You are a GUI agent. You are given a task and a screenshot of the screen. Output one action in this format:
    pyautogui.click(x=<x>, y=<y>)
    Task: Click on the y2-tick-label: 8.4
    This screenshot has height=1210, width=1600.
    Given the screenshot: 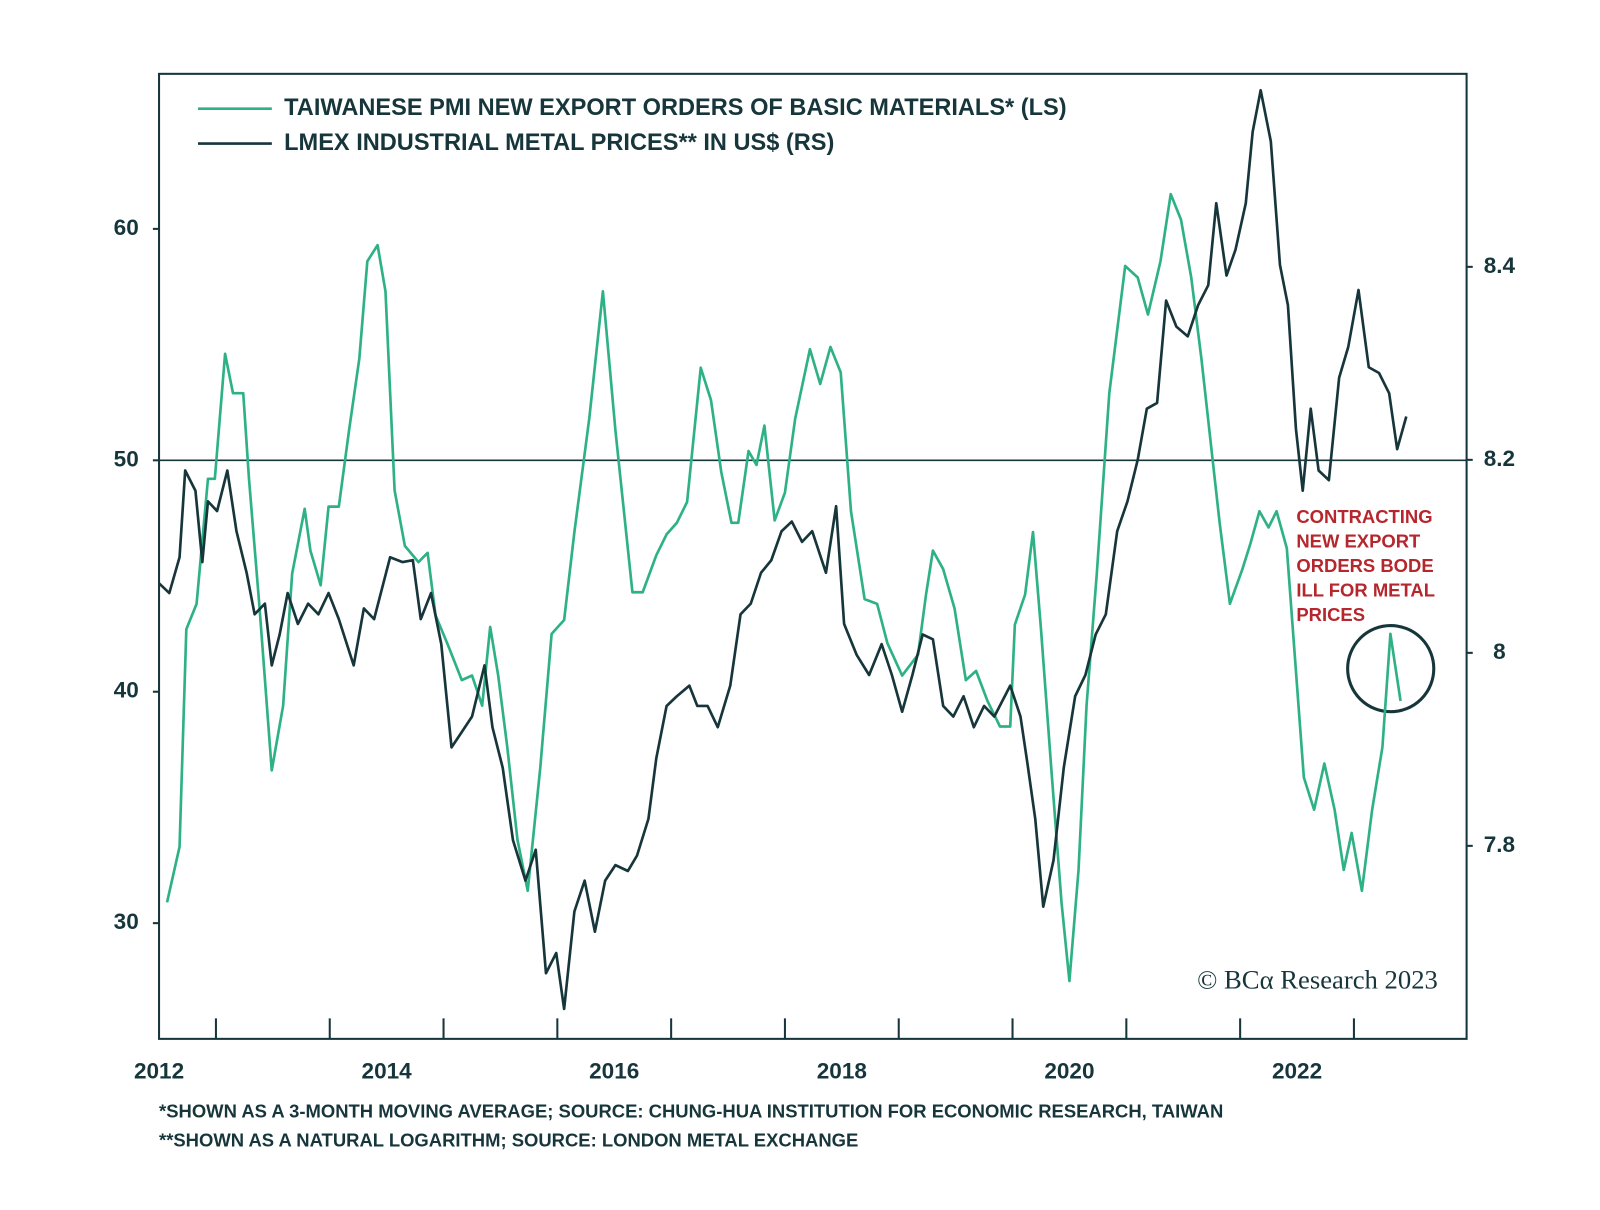 What is the action you would take?
    pyautogui.click(x=1500, y=265)
    